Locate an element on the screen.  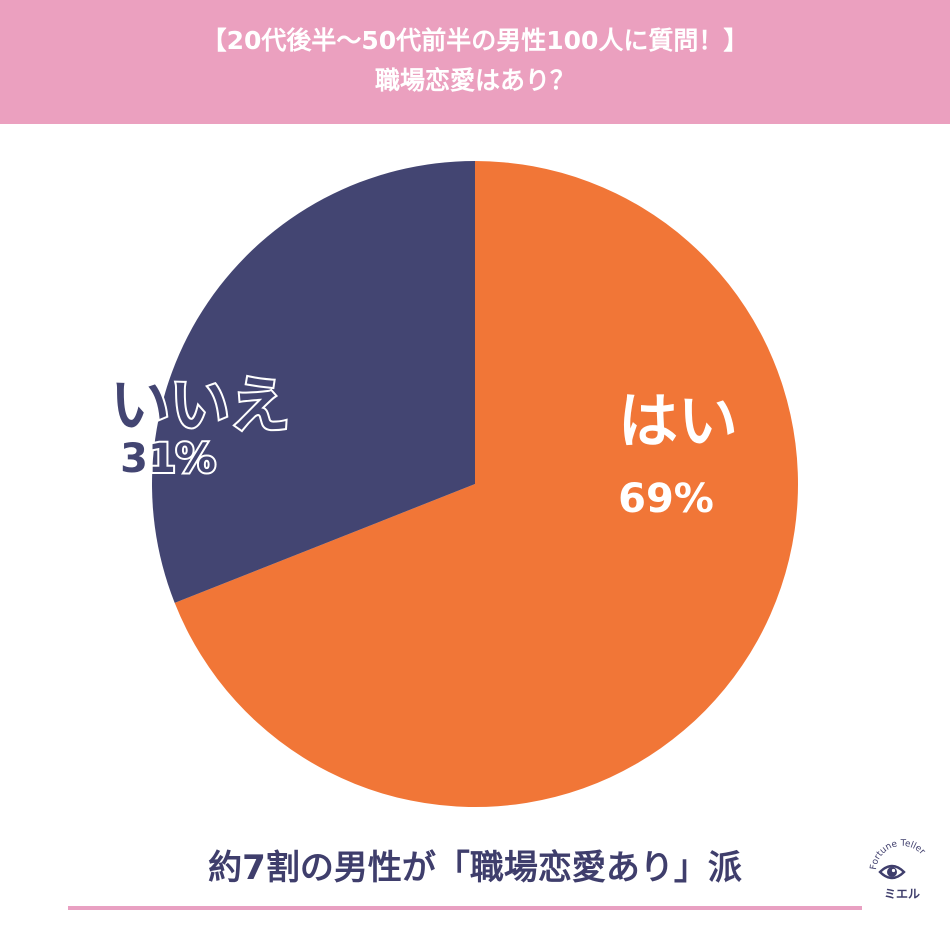
slice-label-2: いいえ is located at coordinates (200, 406).